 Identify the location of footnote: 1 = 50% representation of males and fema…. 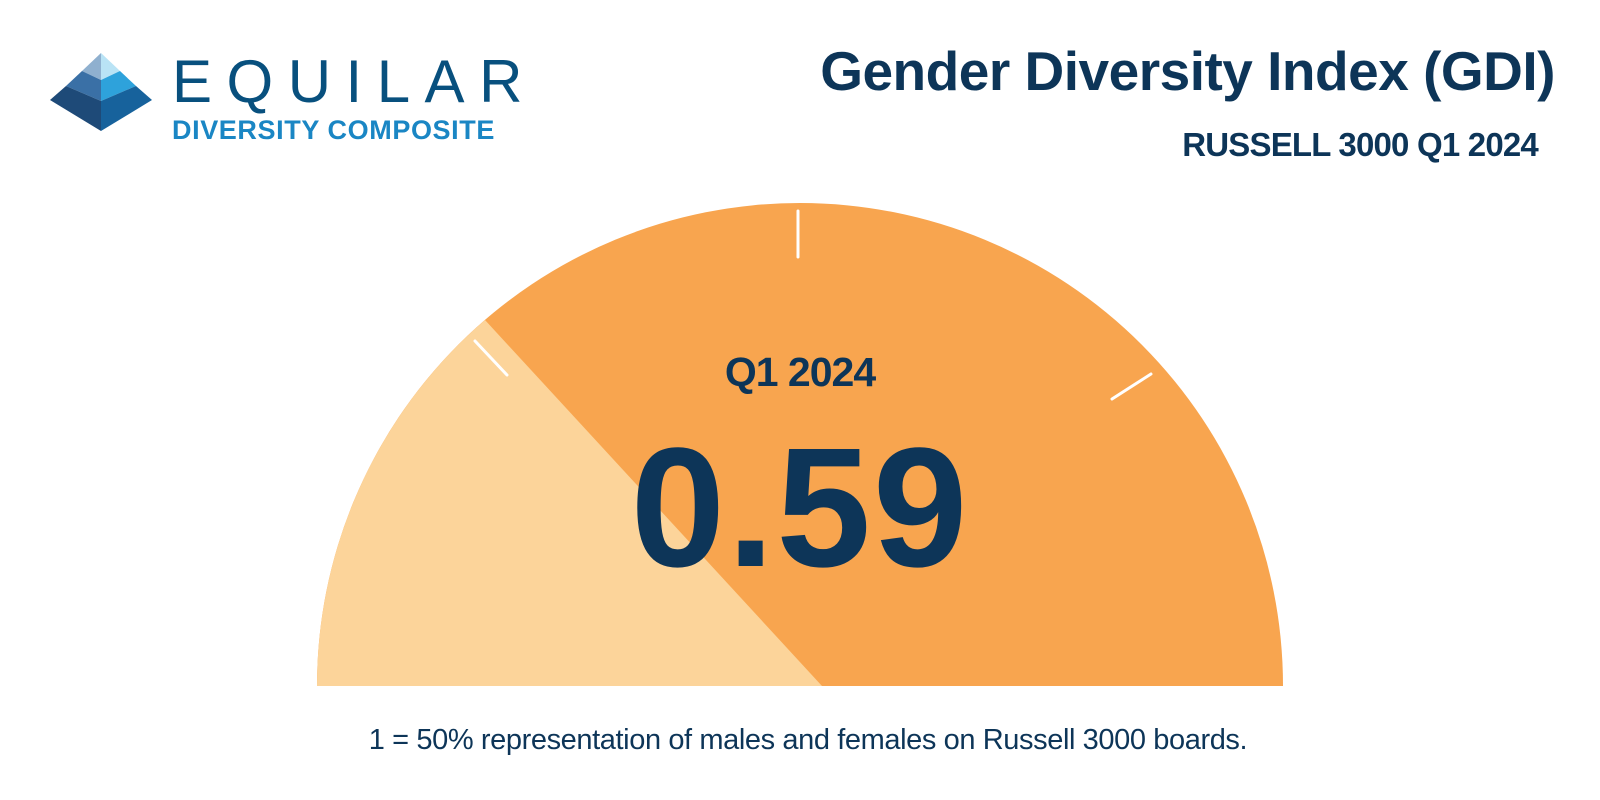
(808, 740).